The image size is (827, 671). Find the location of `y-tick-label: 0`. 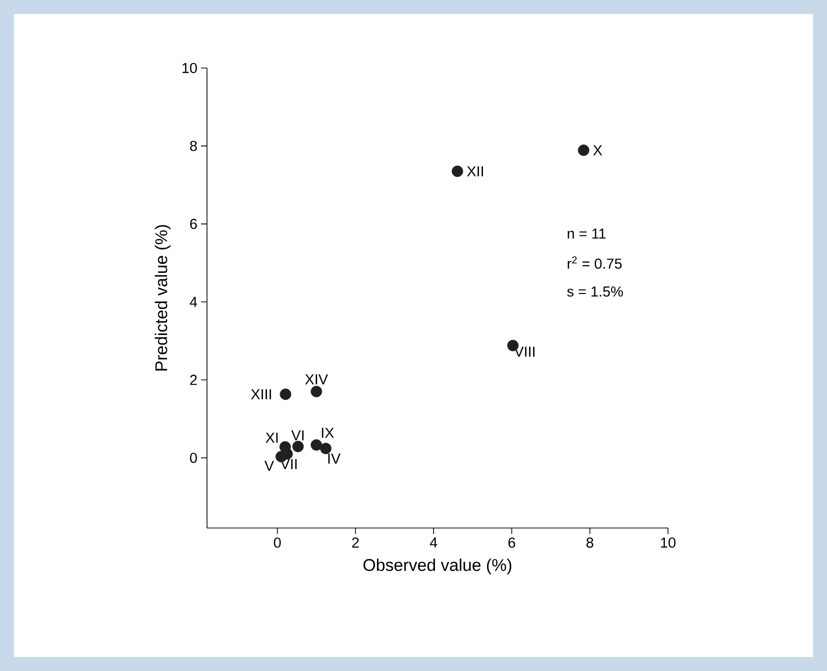

y-tick-label: 0 is located at coordinates (193, 457).